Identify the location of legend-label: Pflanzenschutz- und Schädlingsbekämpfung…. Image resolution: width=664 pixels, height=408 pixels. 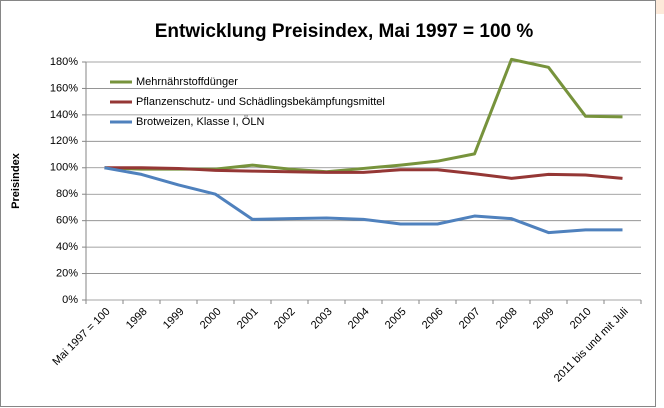
(260, 102).